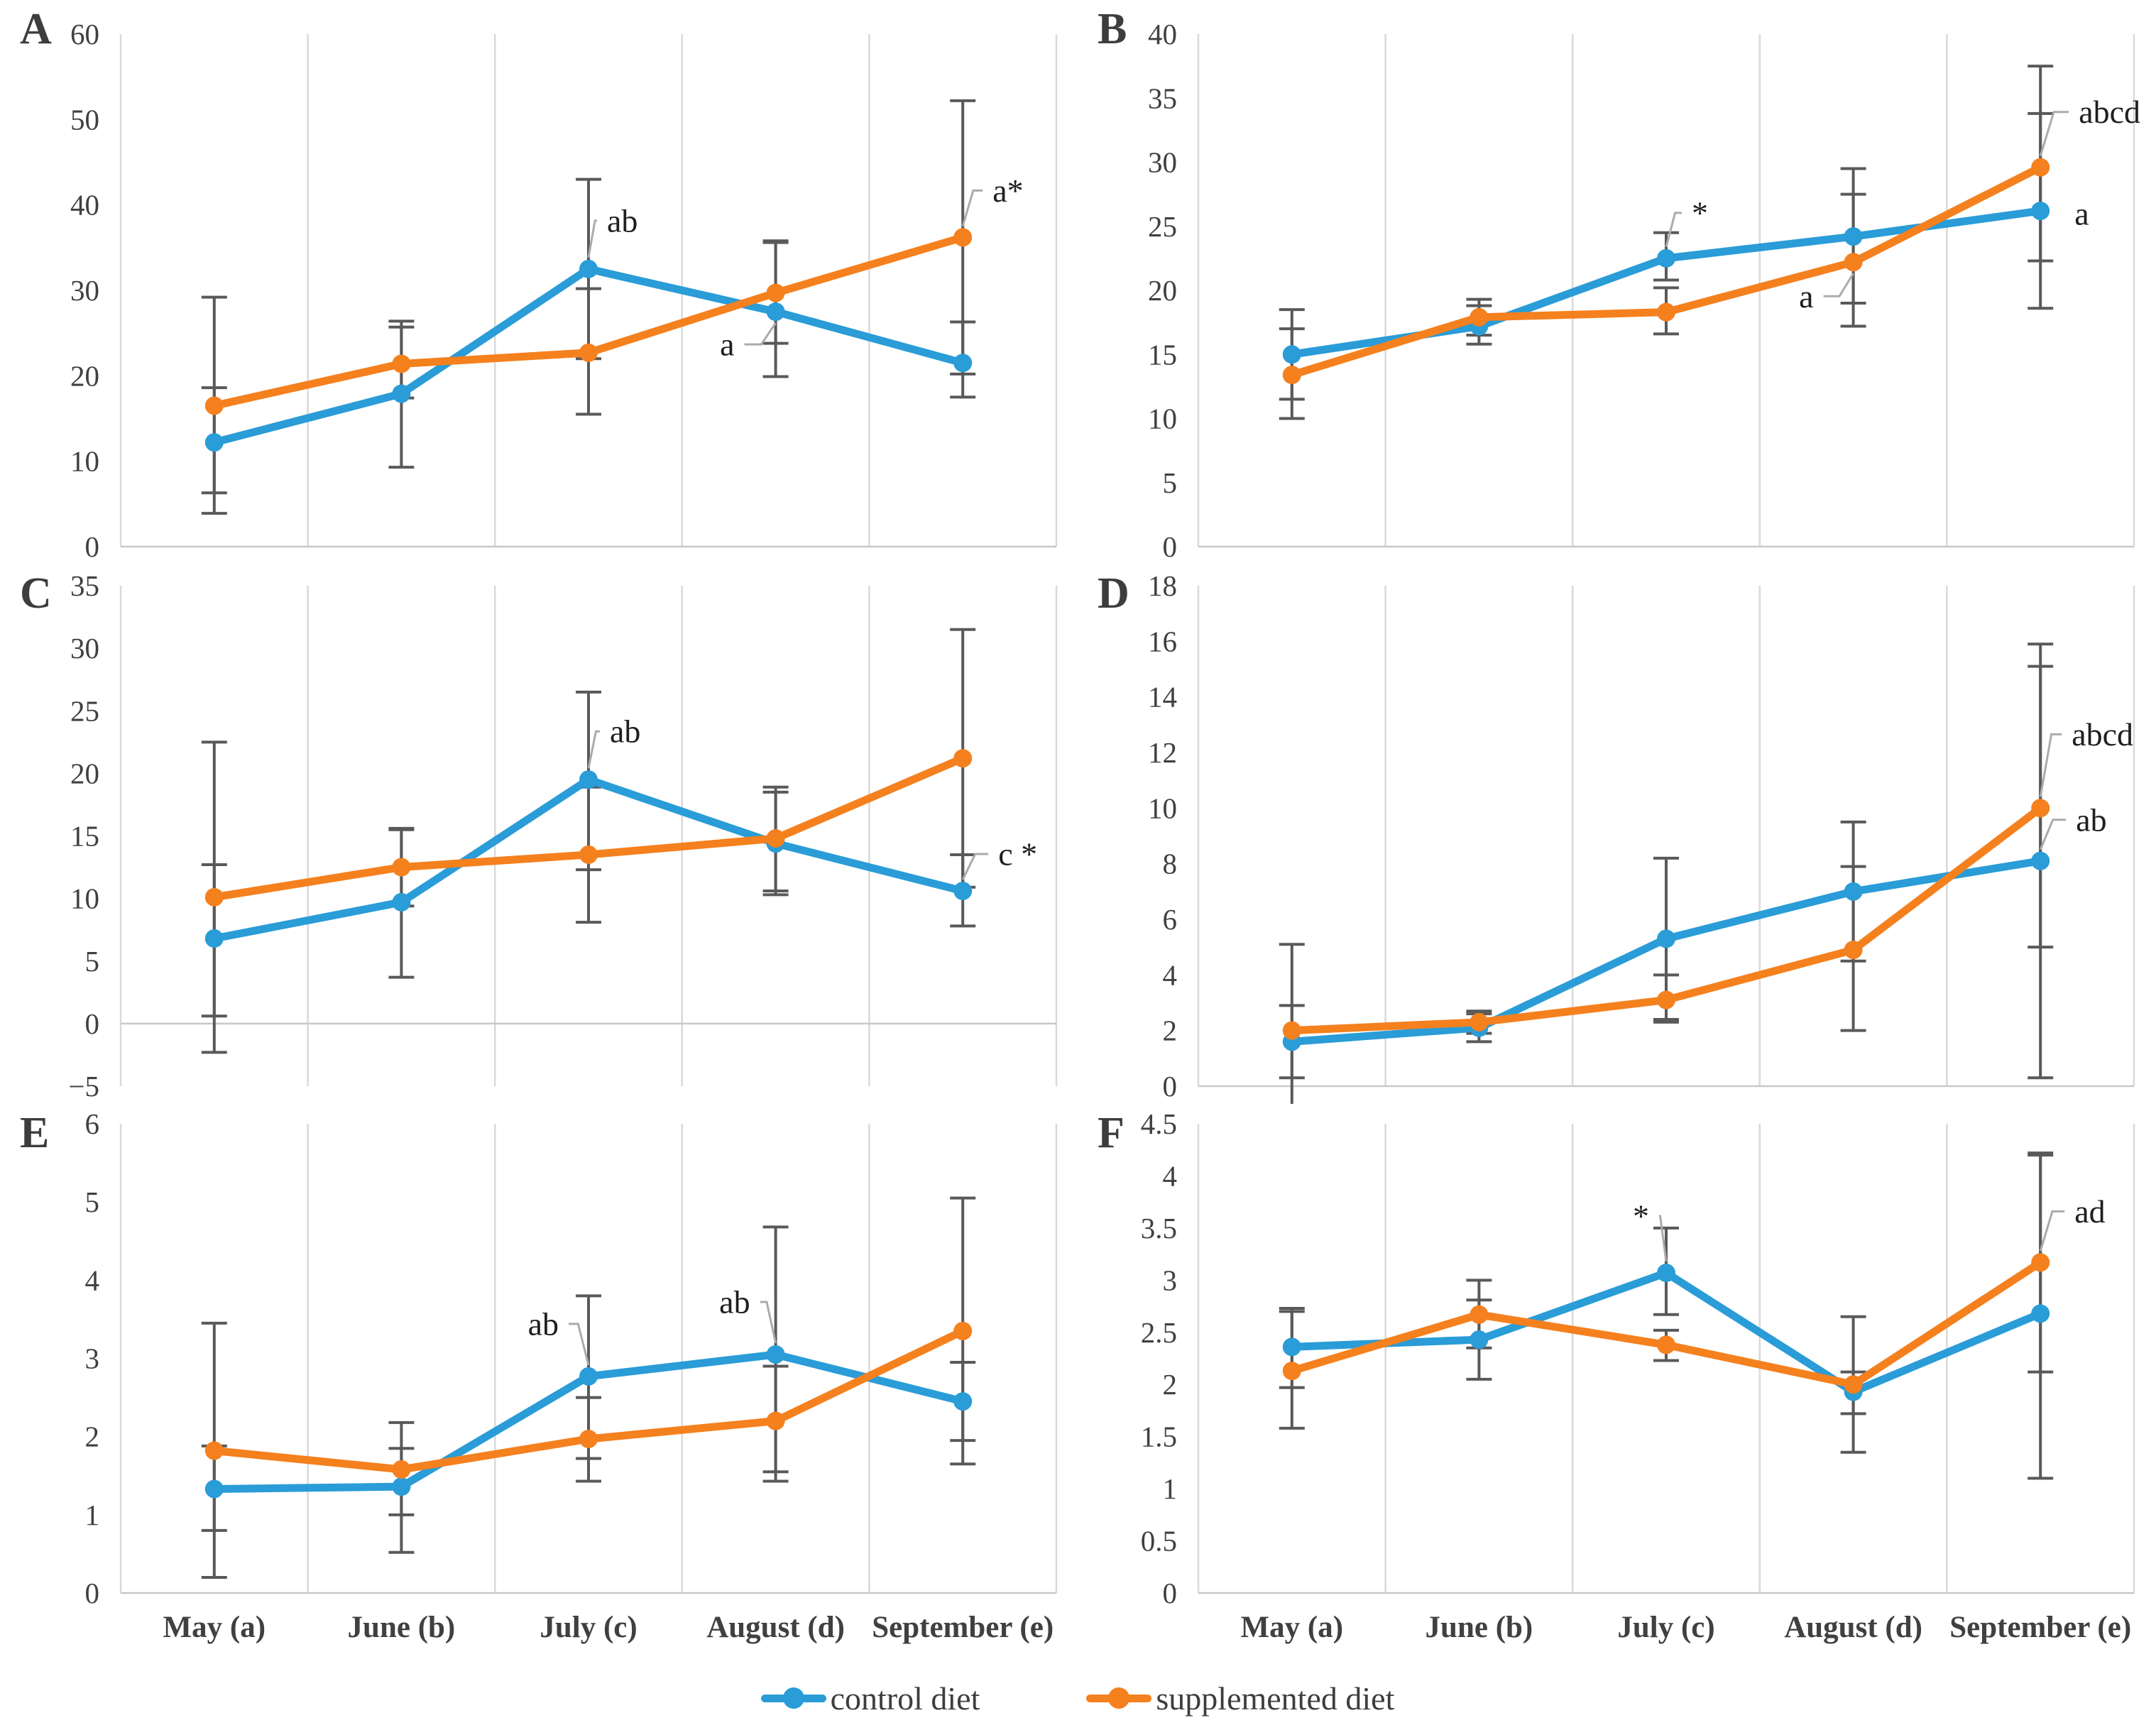  Describe the element at coordinates (214, 1627) in the screenshot. I see `x-tick-label: May (a)` at that location.